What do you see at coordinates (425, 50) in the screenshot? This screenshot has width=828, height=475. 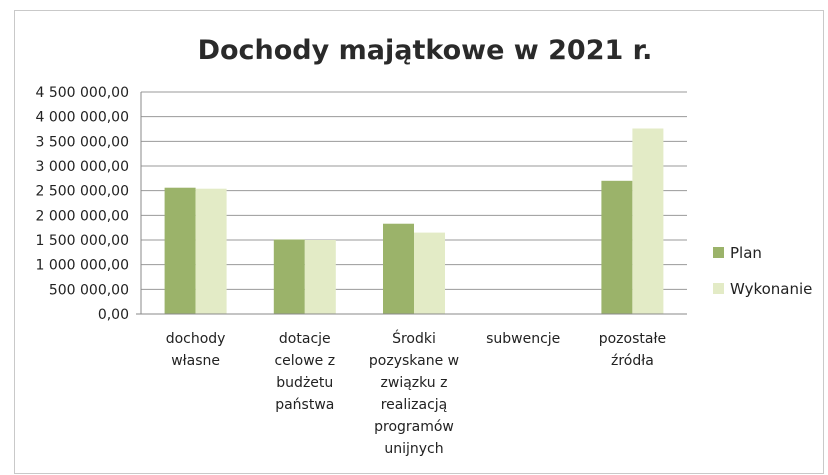 I see `chart-title: Dochody majątkowe w 2021 r.` at bounding box center [425, 50].